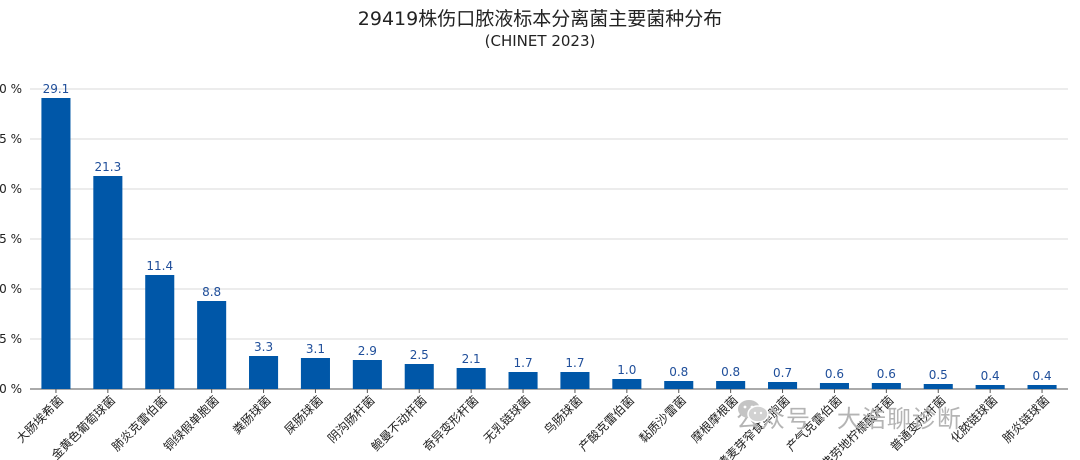  Describe the element at coordinates (471, 359) in the screenshot. I see `data-label: 2.1` at that location.